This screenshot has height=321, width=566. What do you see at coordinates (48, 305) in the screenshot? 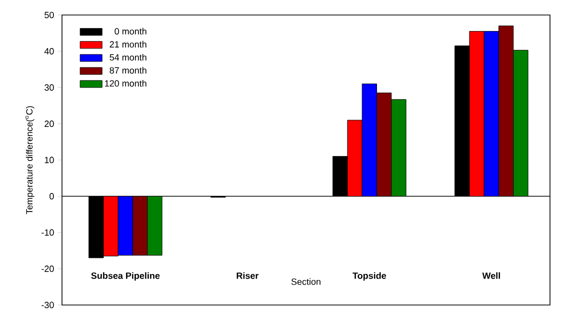
I see `y-tick-label: -30` at bounding box center [48, 305].